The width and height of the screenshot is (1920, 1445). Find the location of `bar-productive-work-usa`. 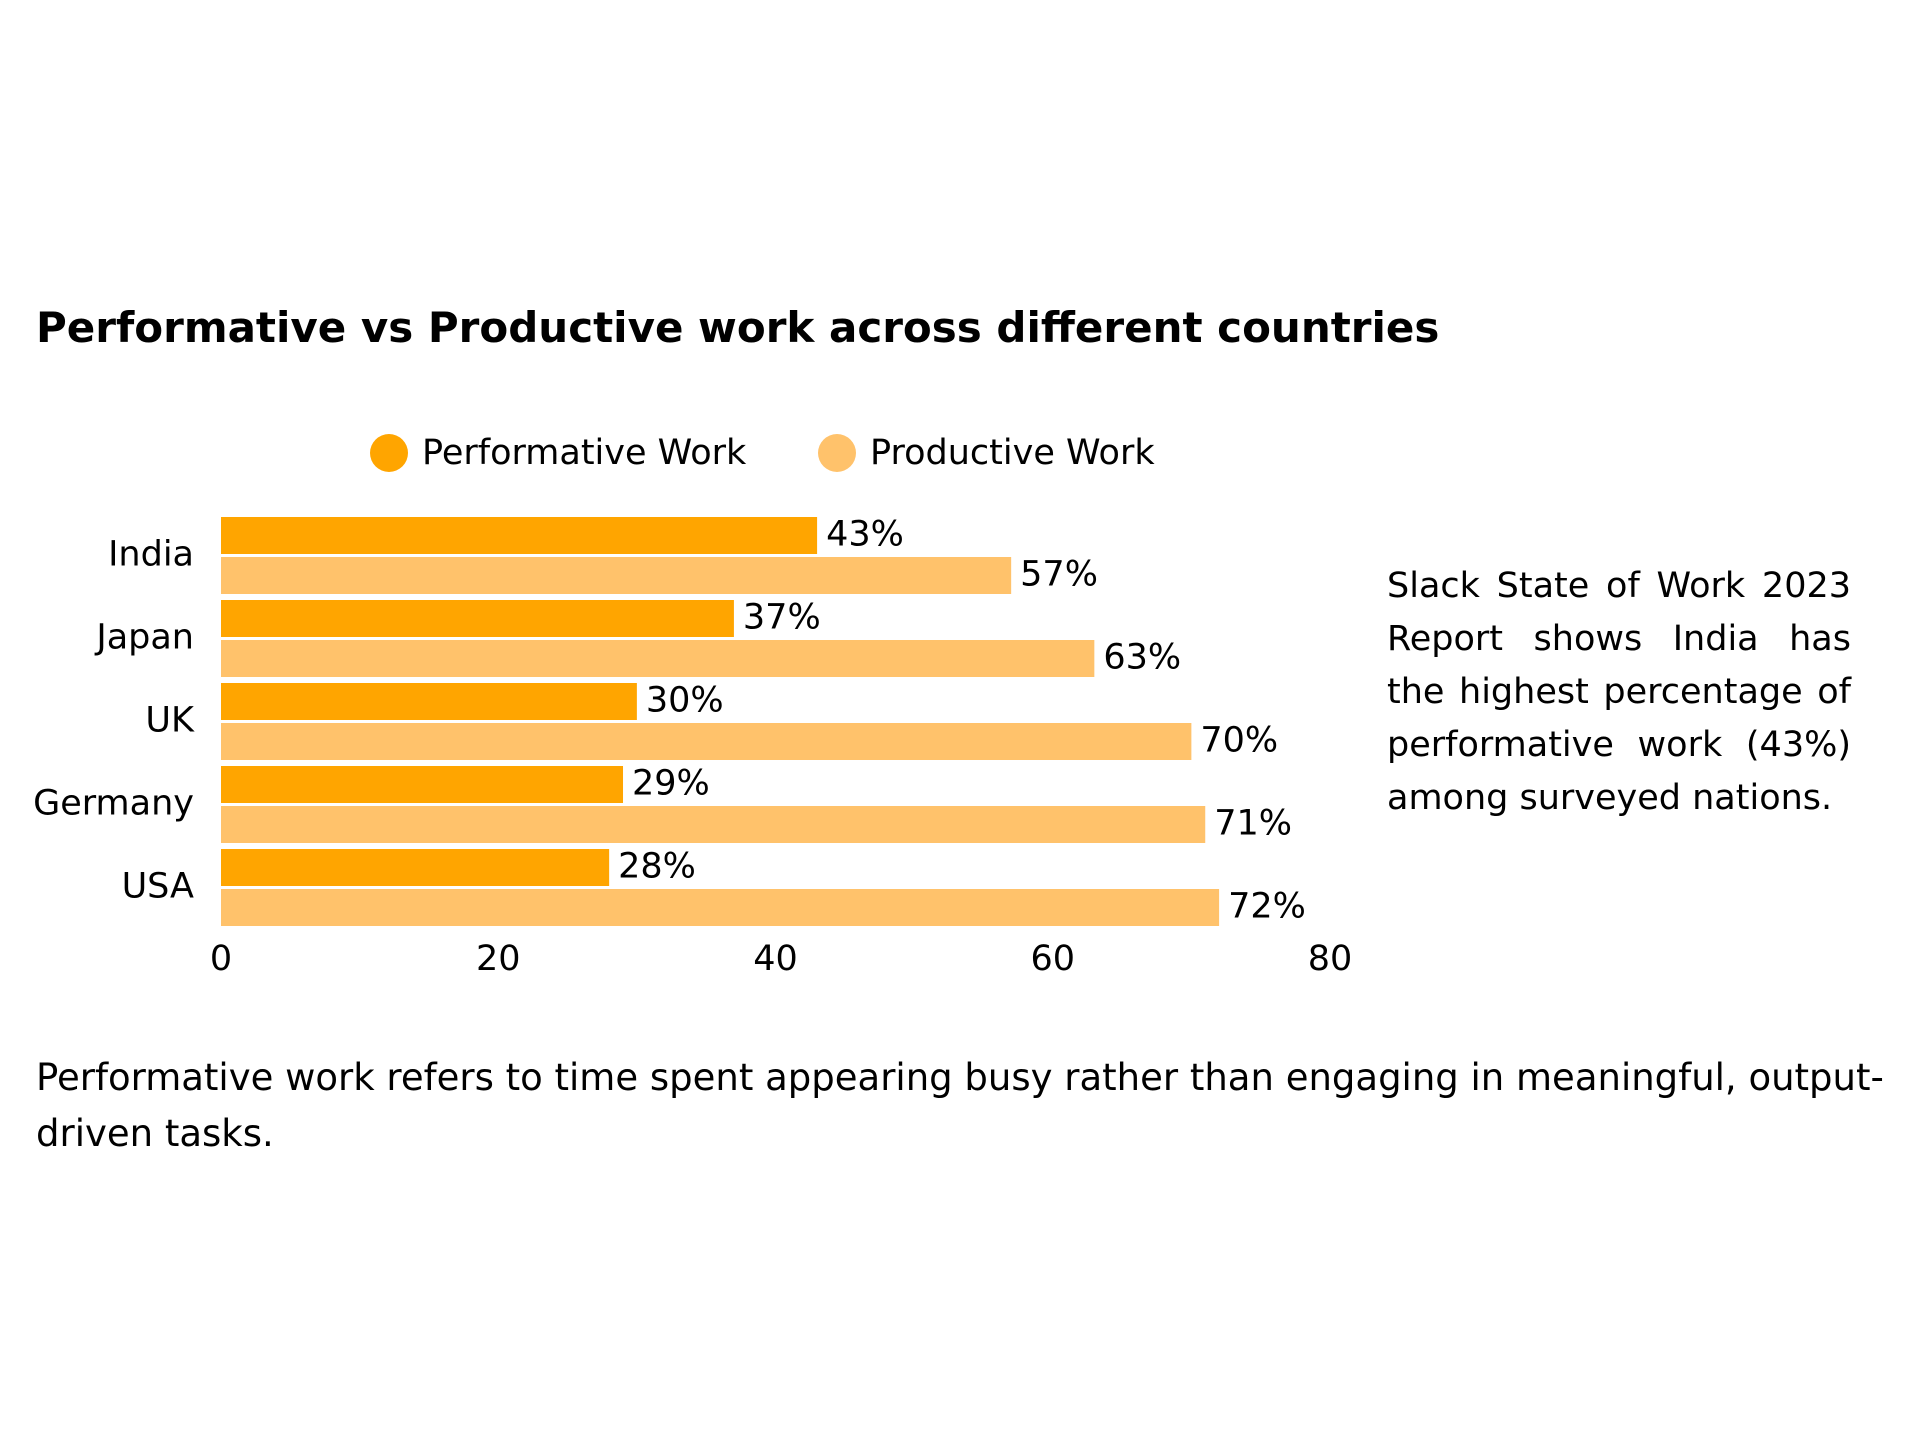

bar-productive-work-usa is located at coordinates (720, 907).